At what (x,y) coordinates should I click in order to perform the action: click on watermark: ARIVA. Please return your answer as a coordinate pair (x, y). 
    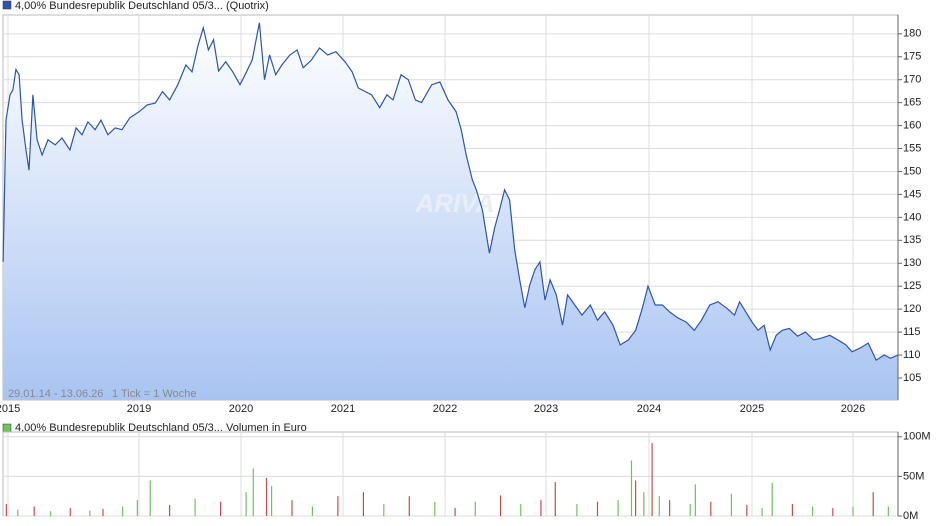
    Looking at the image, I should click on (455, 203).